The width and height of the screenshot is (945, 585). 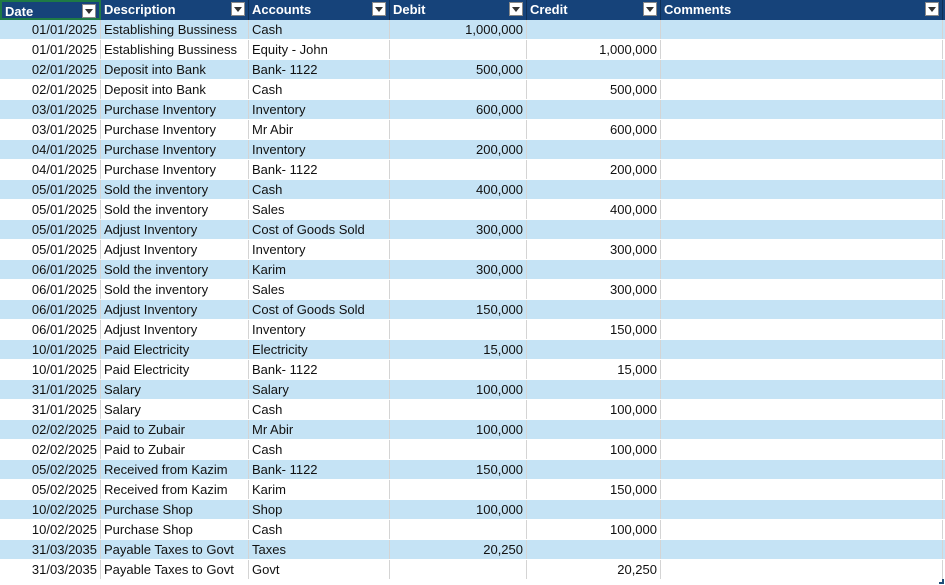 I want to click on cell-account: Cash, so click(x=319, y=529).